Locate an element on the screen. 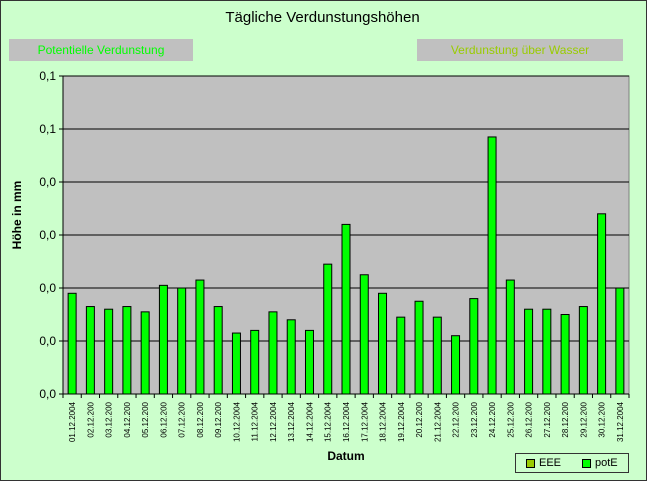 The height and width of the screenshot is (481, 647). x-tick-label: 18.12.2004 is located at coordinates (383, 421).